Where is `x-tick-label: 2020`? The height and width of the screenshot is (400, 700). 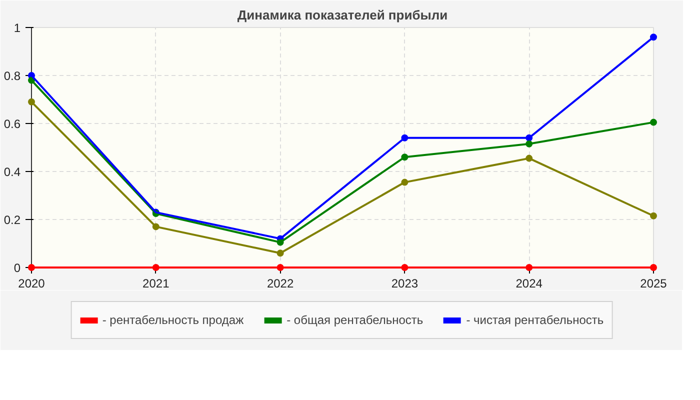
x-tick-label: 2020 is located at coordinates (32, 283).